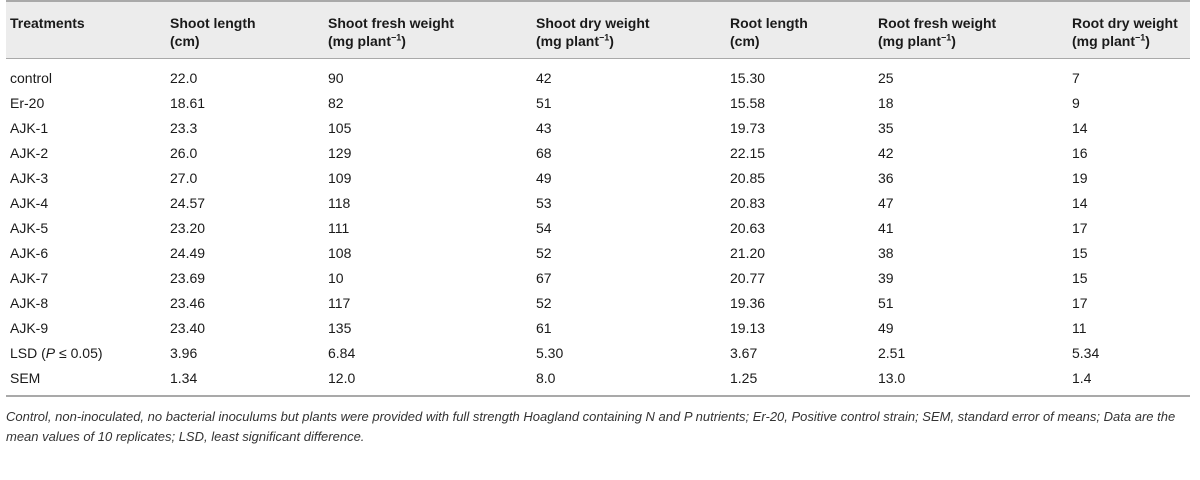 The width and height of the screenshot is (1200, 480). I want to click on table-cell: 105, so click(340, 128).